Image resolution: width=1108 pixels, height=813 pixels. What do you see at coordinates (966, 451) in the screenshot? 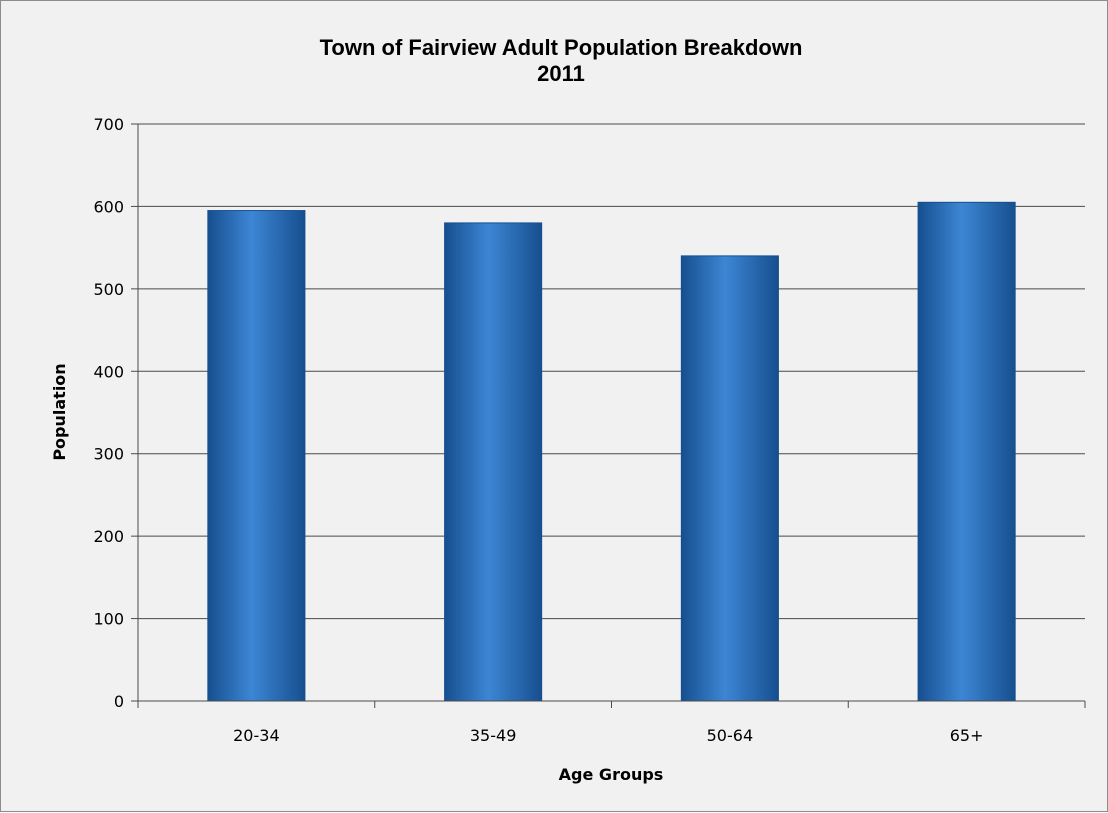
I see `bar-65+` at bounding box center [966, 451].